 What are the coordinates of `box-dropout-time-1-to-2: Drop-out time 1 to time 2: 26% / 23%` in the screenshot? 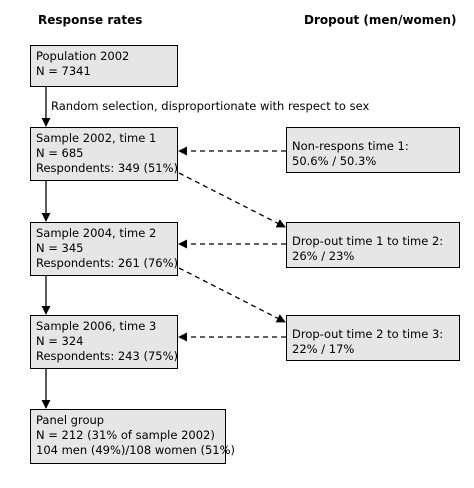 It's located at (373, 245).